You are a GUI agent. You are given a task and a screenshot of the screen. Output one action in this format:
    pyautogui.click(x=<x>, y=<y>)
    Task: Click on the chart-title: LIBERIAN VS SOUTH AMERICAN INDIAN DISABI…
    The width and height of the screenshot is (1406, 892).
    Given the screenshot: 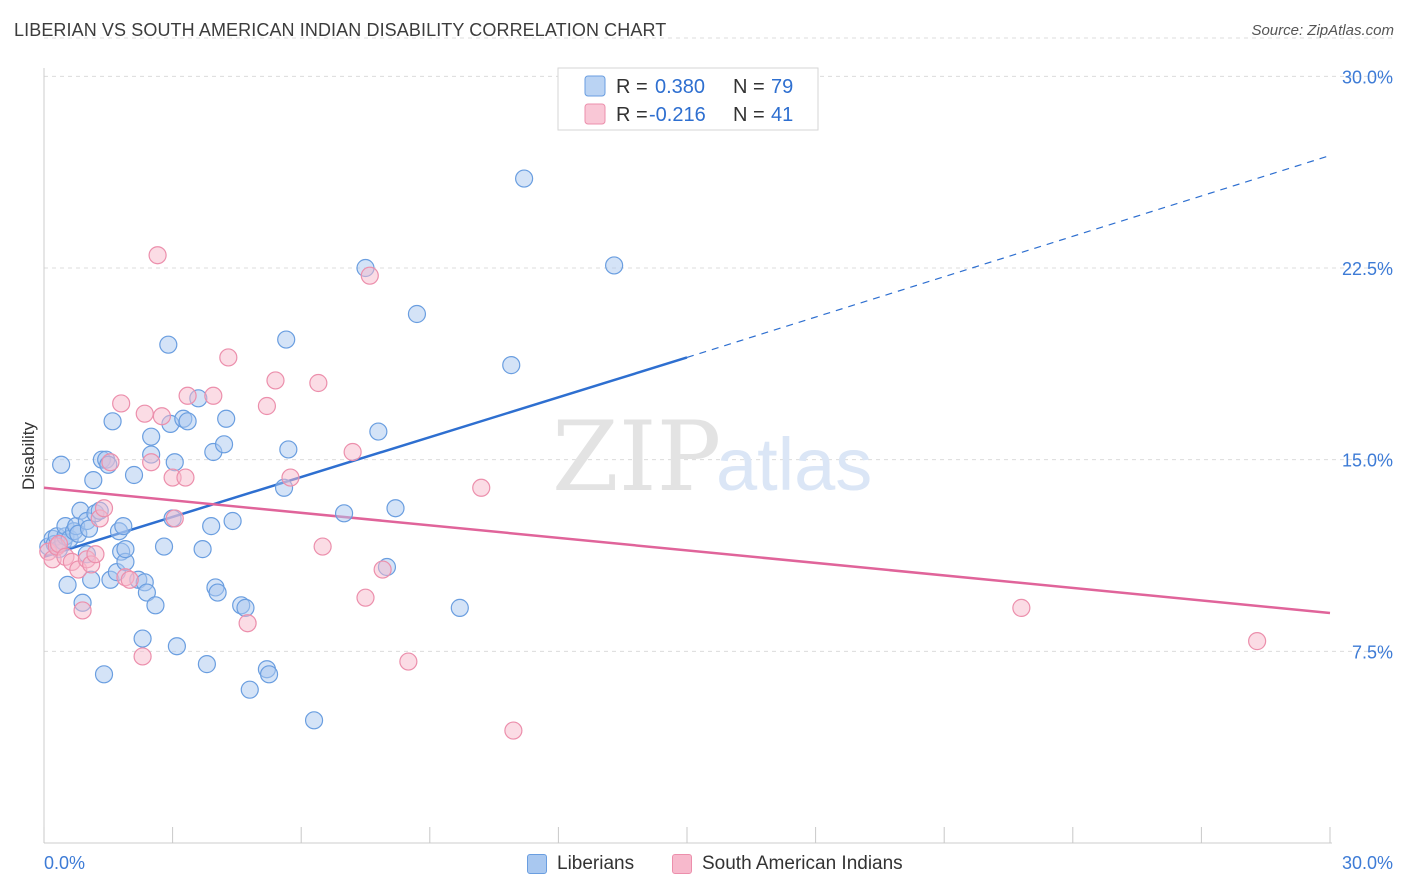 What is the action you would take?
    pyautogui.click(x=340, y=30)
    